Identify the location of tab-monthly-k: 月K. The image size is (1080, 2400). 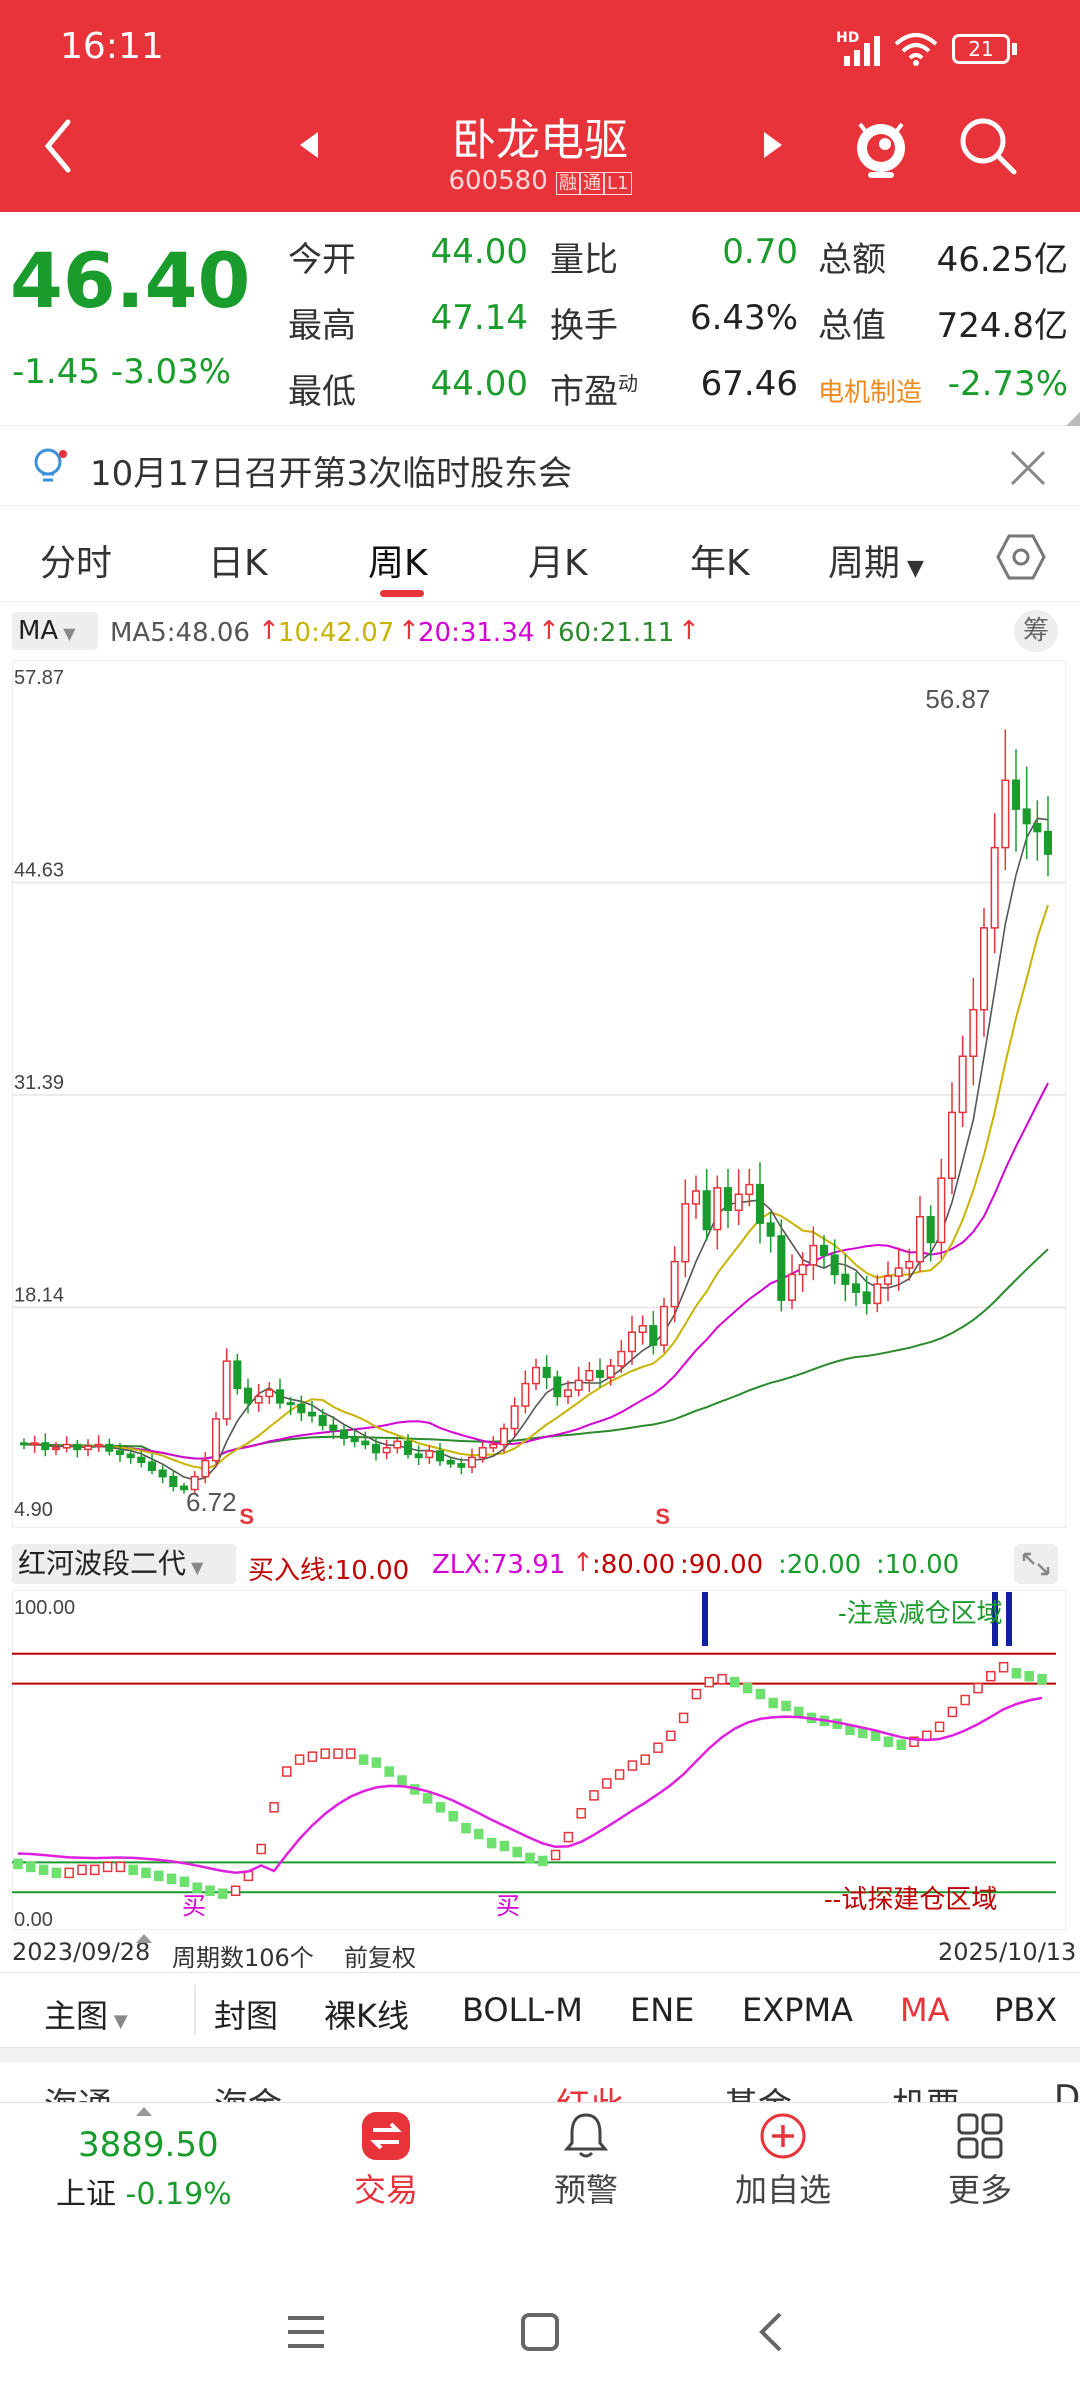
(558, 563).